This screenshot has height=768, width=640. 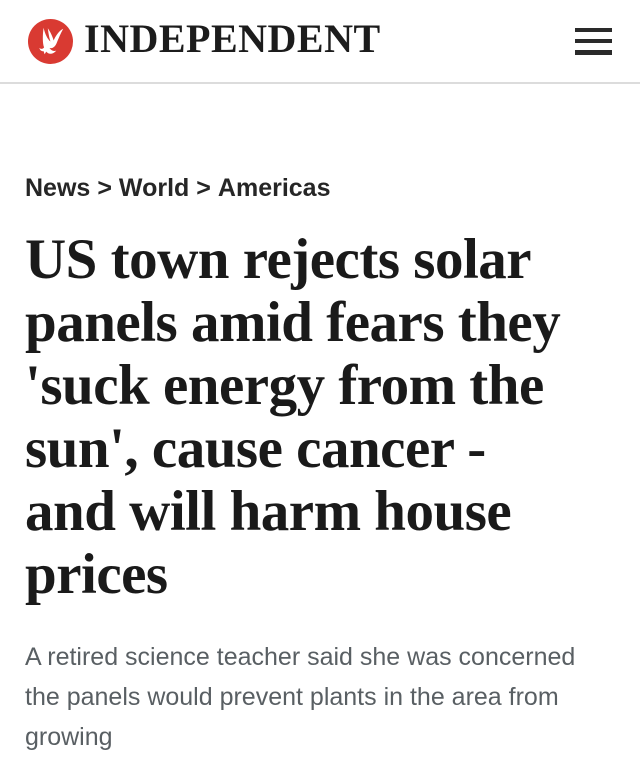 I want to click on hamburger-icon, so click(x=593, y=41).